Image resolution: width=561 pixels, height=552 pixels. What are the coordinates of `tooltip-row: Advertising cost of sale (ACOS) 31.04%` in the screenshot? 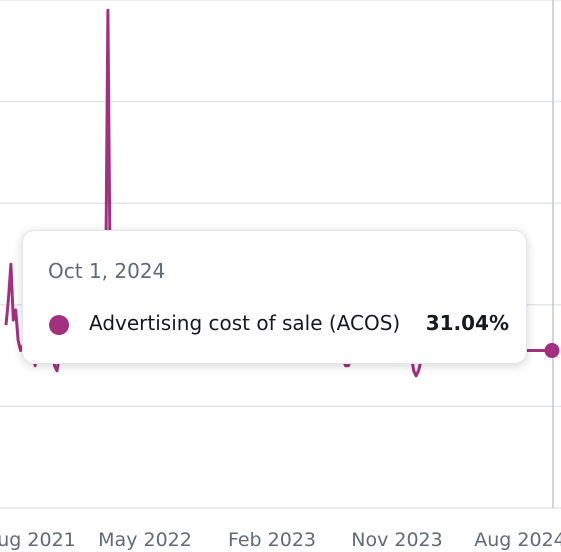 It's located at (279, 325).